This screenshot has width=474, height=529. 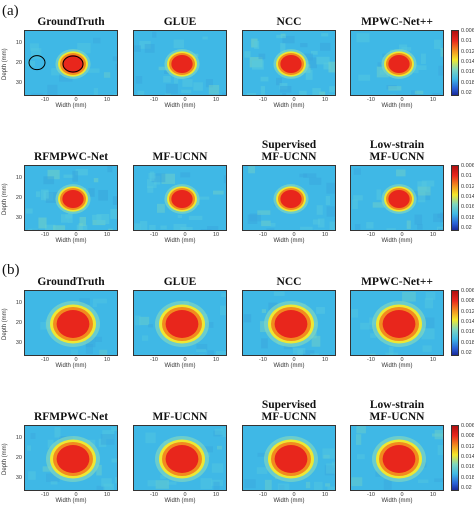 What do you see at coordinates (71, 198) in the screenshot?
I see `strain-image` at bounding box center [71, 198].